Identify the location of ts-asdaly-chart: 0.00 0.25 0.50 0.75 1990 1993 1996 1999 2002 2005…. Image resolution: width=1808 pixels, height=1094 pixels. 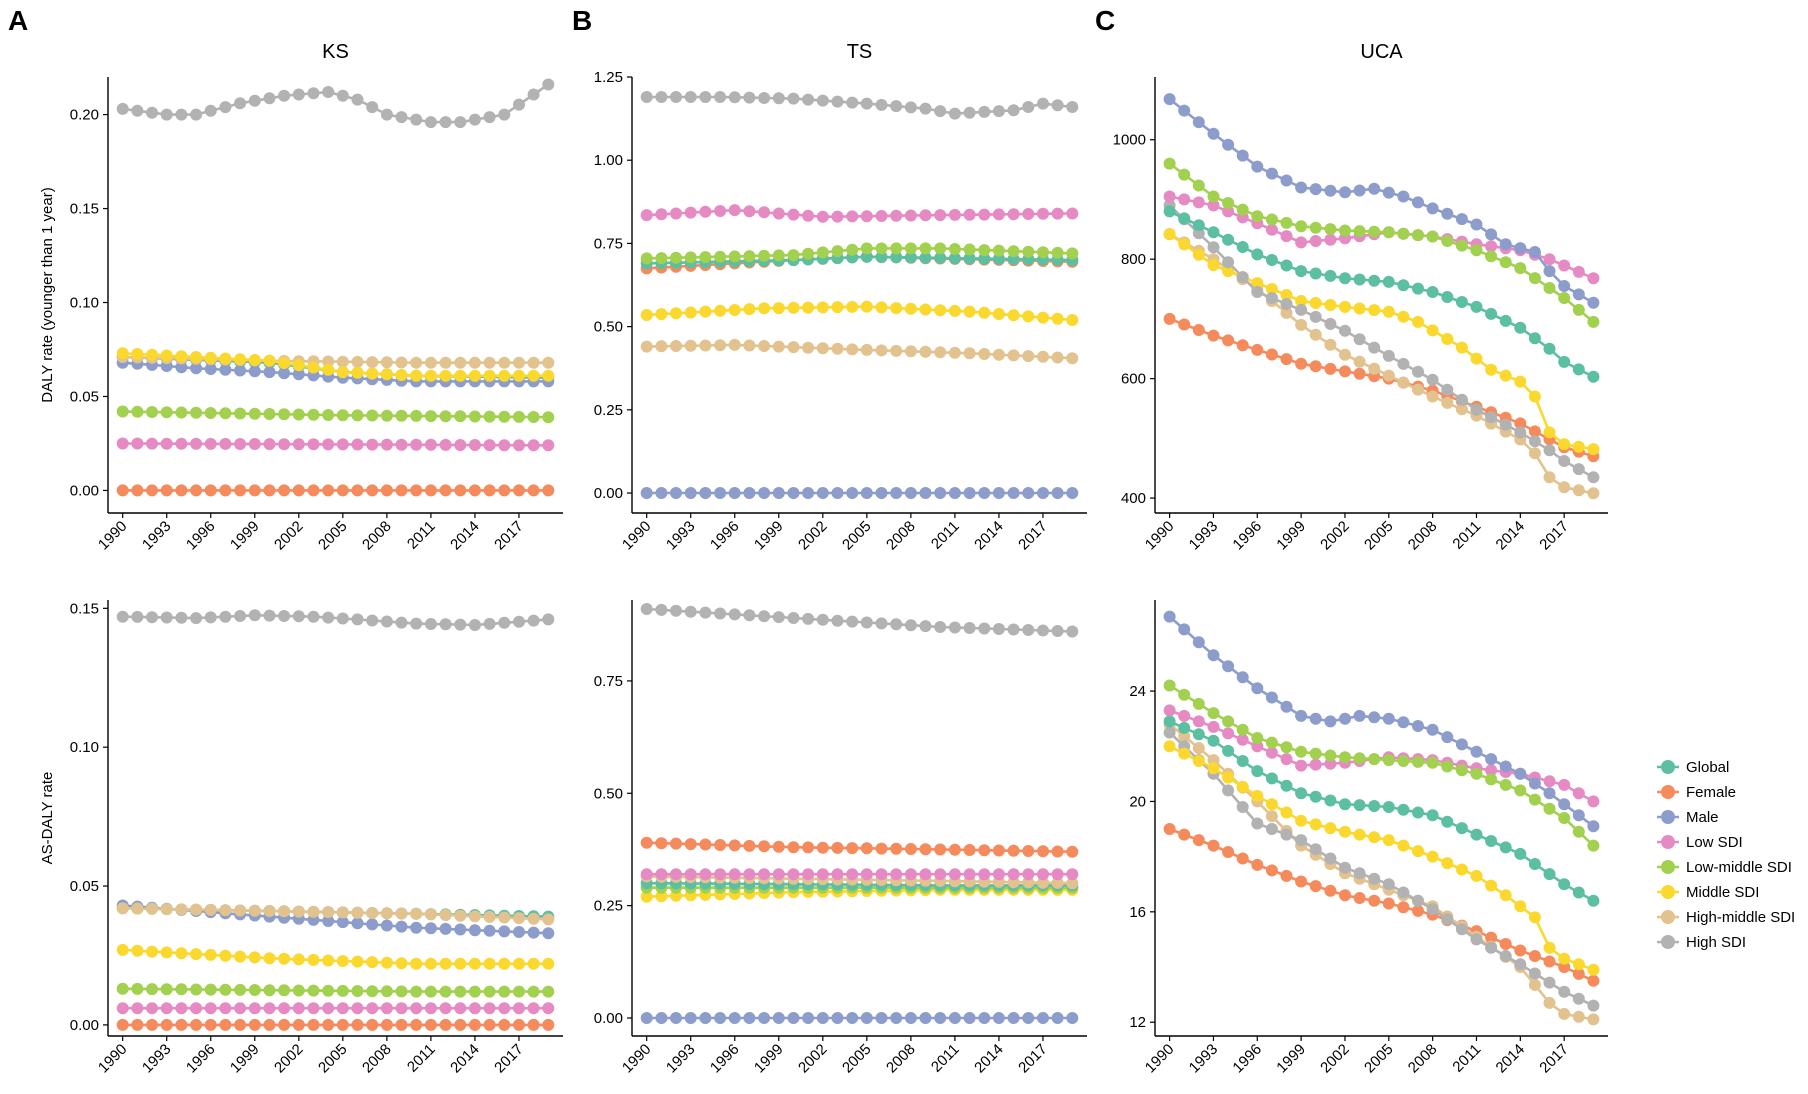
(840, 838).